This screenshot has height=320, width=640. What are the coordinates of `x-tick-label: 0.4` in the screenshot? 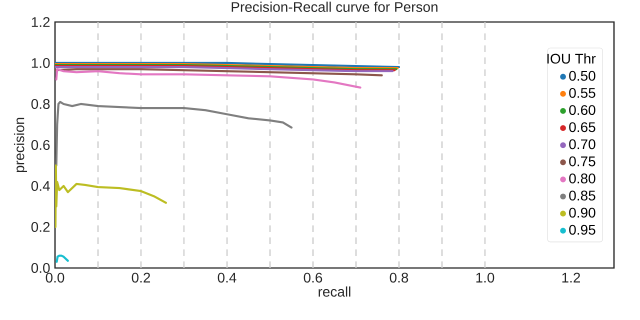 It's located at (227, 277).